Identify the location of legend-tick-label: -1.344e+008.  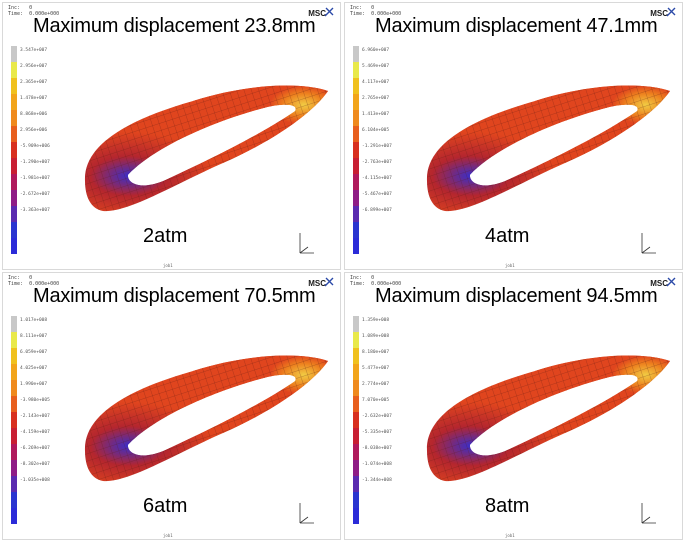
(377, 480).